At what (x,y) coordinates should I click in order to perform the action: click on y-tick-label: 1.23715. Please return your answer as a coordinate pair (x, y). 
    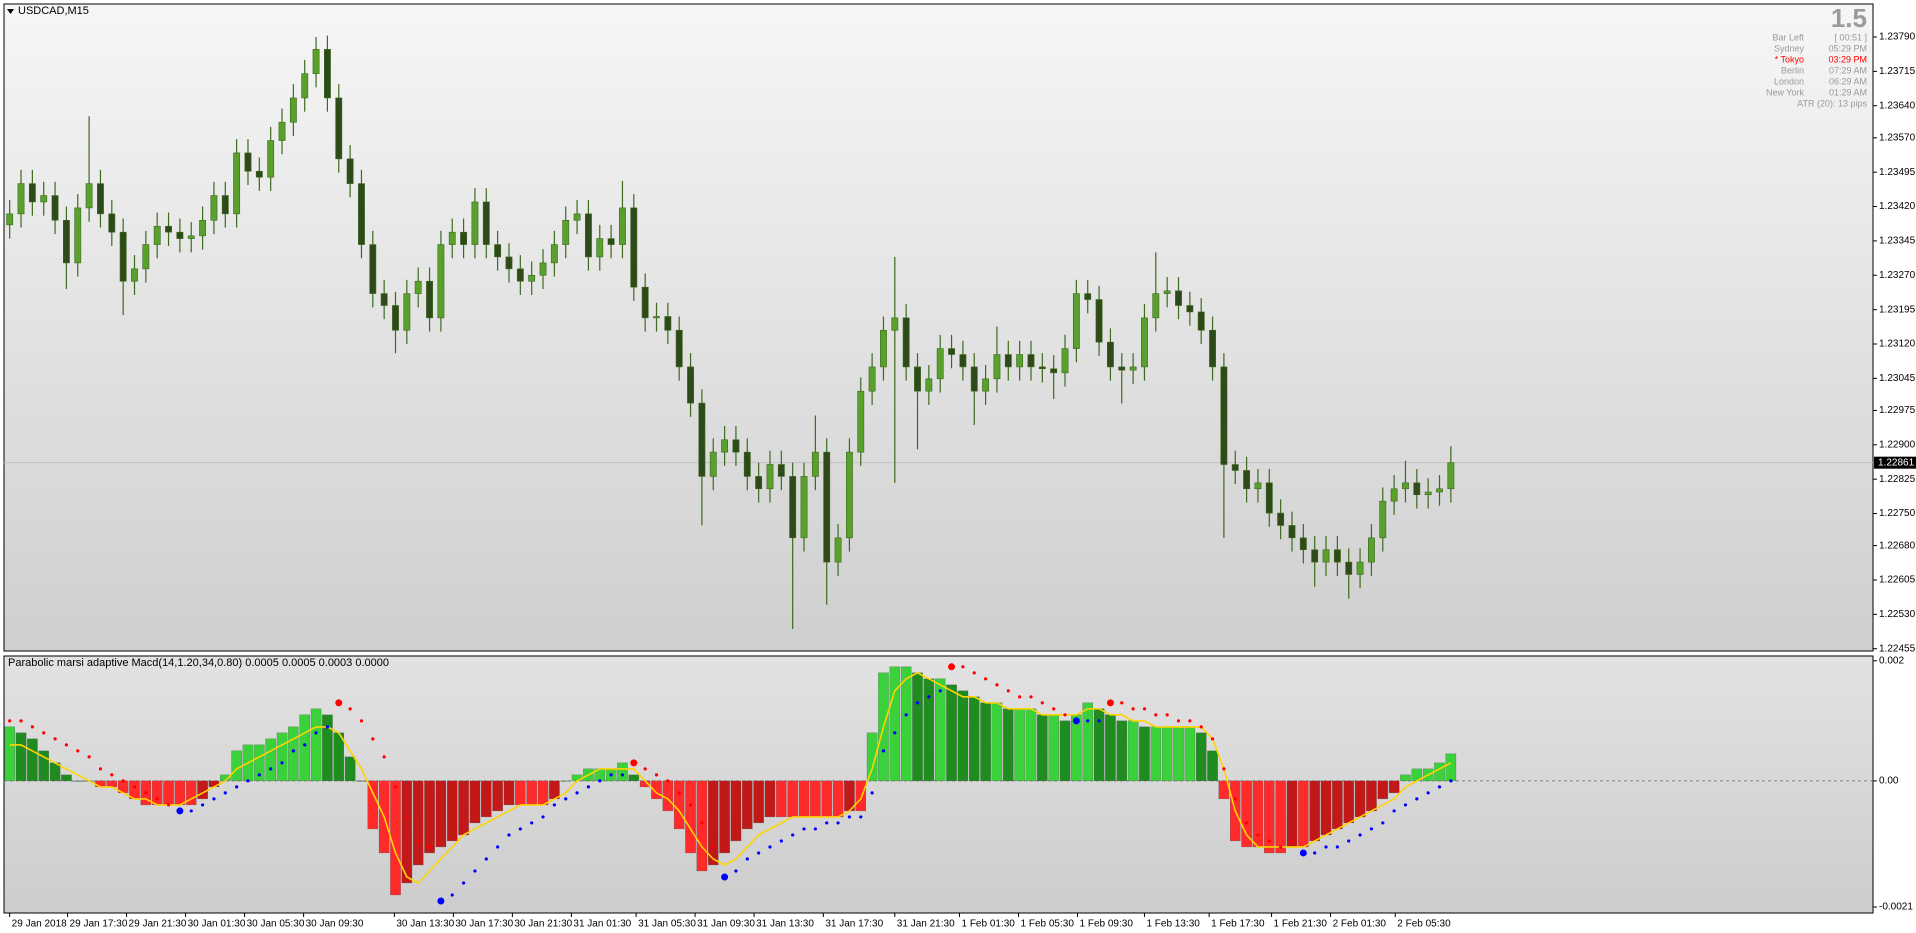
    Looking at the image, I should click on (1897, 71).